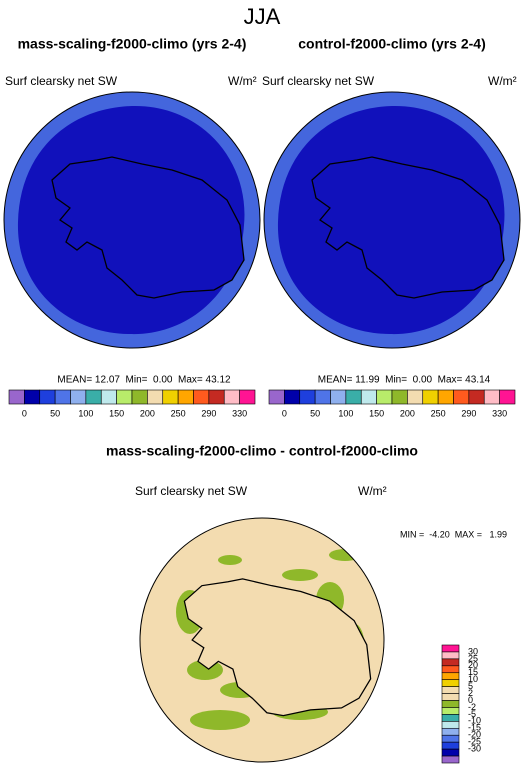 Image resolution: width=525 pixels, height=771 pixels. What do you see at coordinates (474, 742) in the screenshot?
I see `colorbar-label: -25` at bounding box center [474, 742].